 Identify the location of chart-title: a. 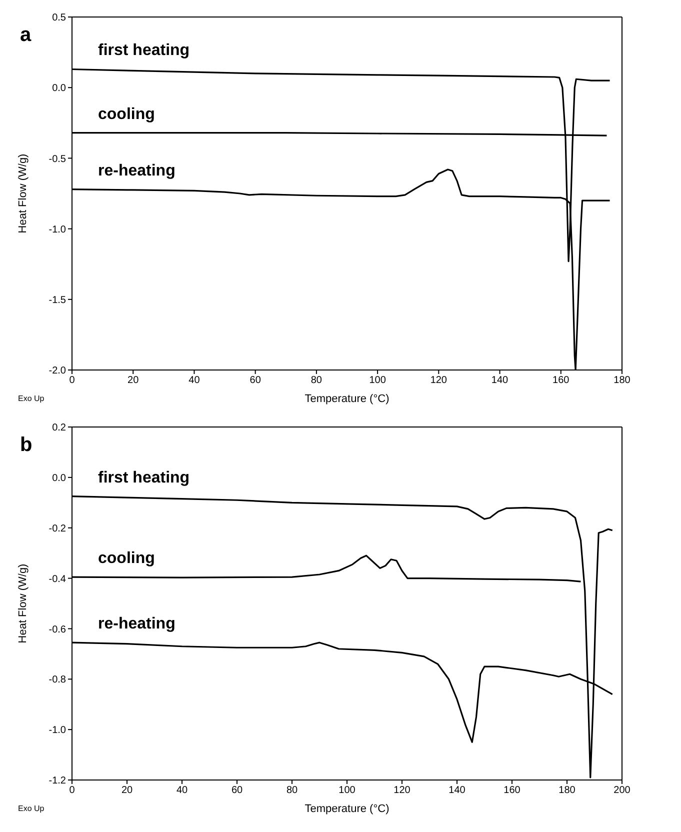
(26, 35).